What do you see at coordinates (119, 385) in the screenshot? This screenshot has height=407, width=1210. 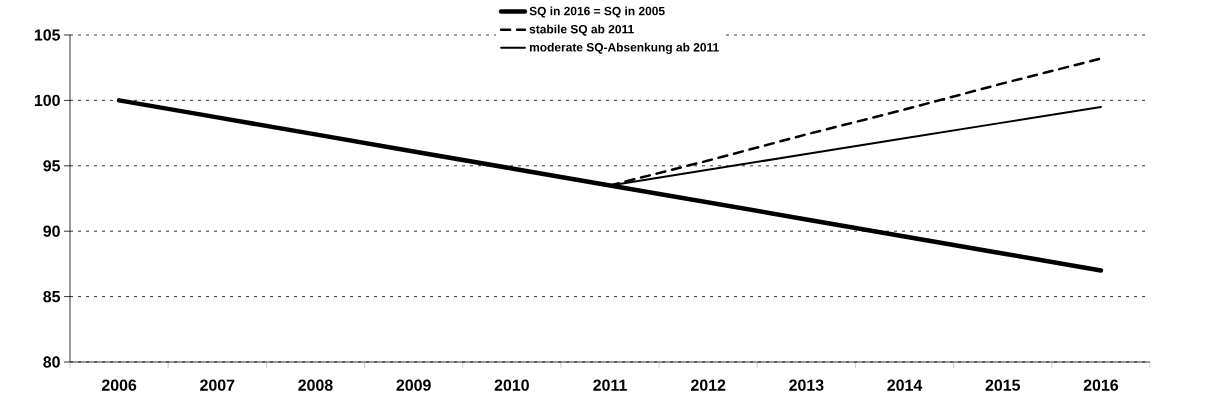 I see `x-tick-label: 2006` at bounding box center [119, 385].